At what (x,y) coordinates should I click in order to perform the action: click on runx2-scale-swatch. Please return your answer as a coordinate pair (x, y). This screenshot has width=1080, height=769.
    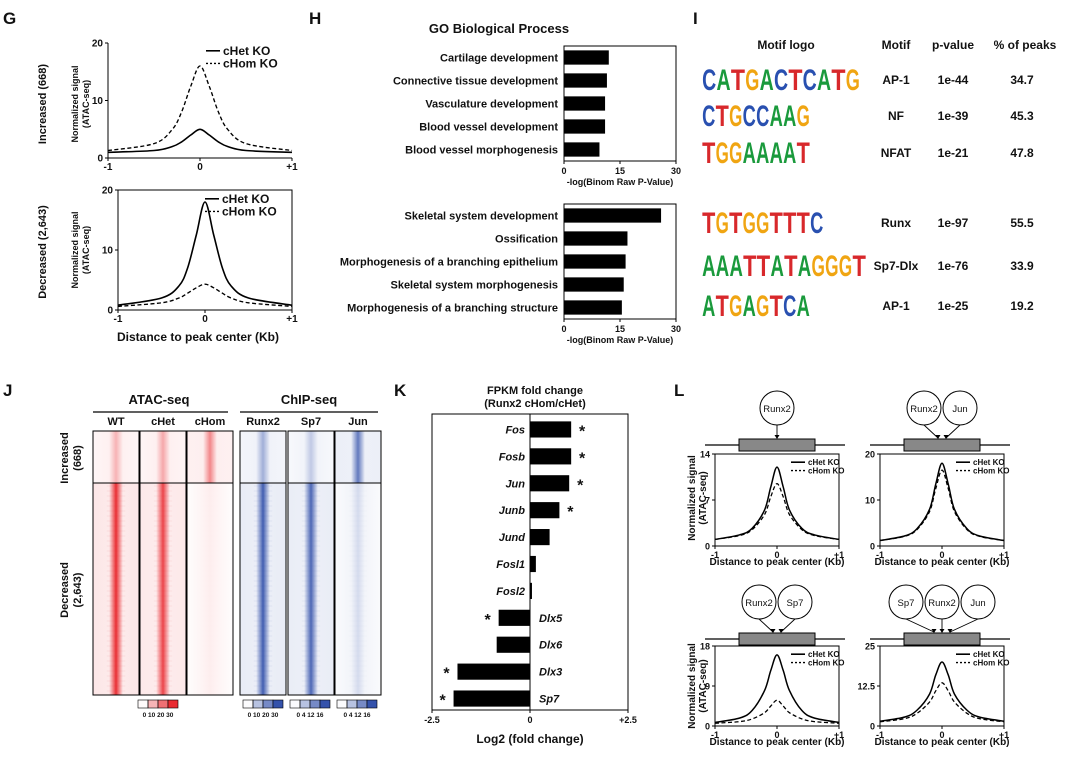
    Looking at the image, I should click on (268, 704).